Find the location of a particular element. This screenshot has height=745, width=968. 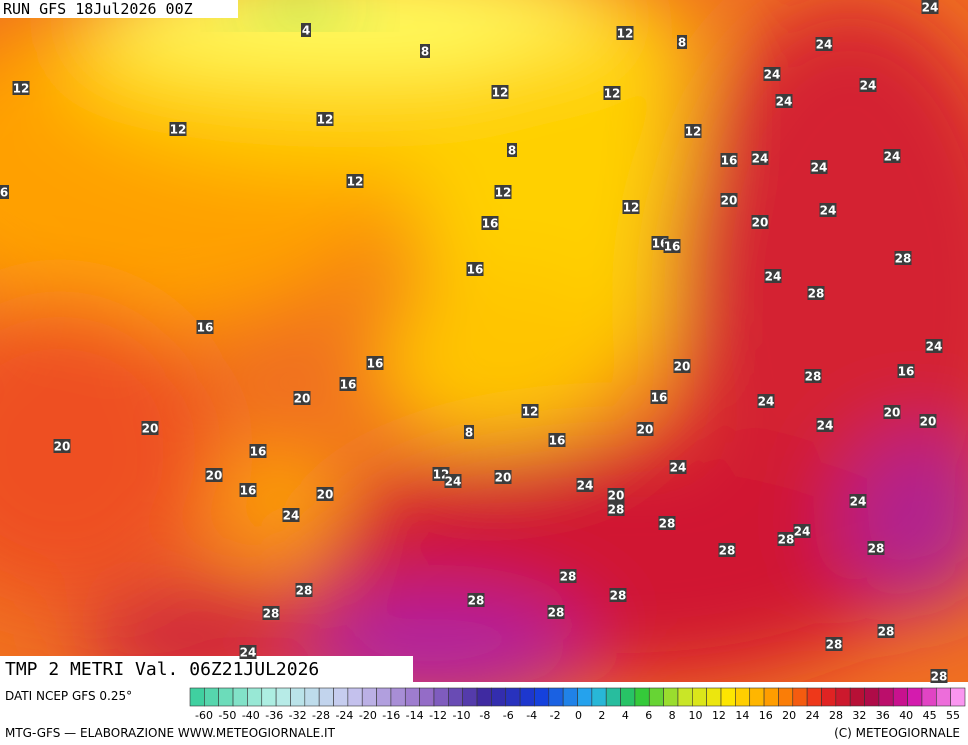

colorbar-label: 10 is located at coordinates (696, 715).